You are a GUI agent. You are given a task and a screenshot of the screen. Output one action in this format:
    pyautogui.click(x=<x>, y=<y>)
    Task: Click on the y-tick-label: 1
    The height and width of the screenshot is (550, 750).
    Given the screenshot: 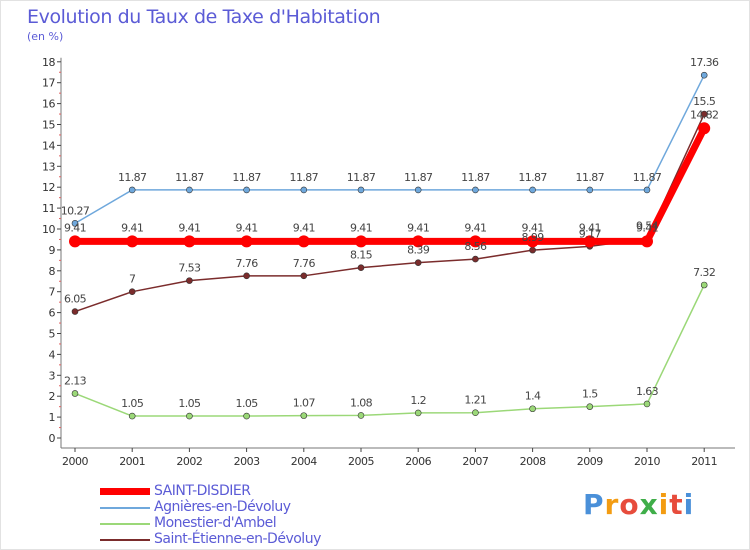 What is the action you would take?
    pyautogui.click(x=52, y=417)
    